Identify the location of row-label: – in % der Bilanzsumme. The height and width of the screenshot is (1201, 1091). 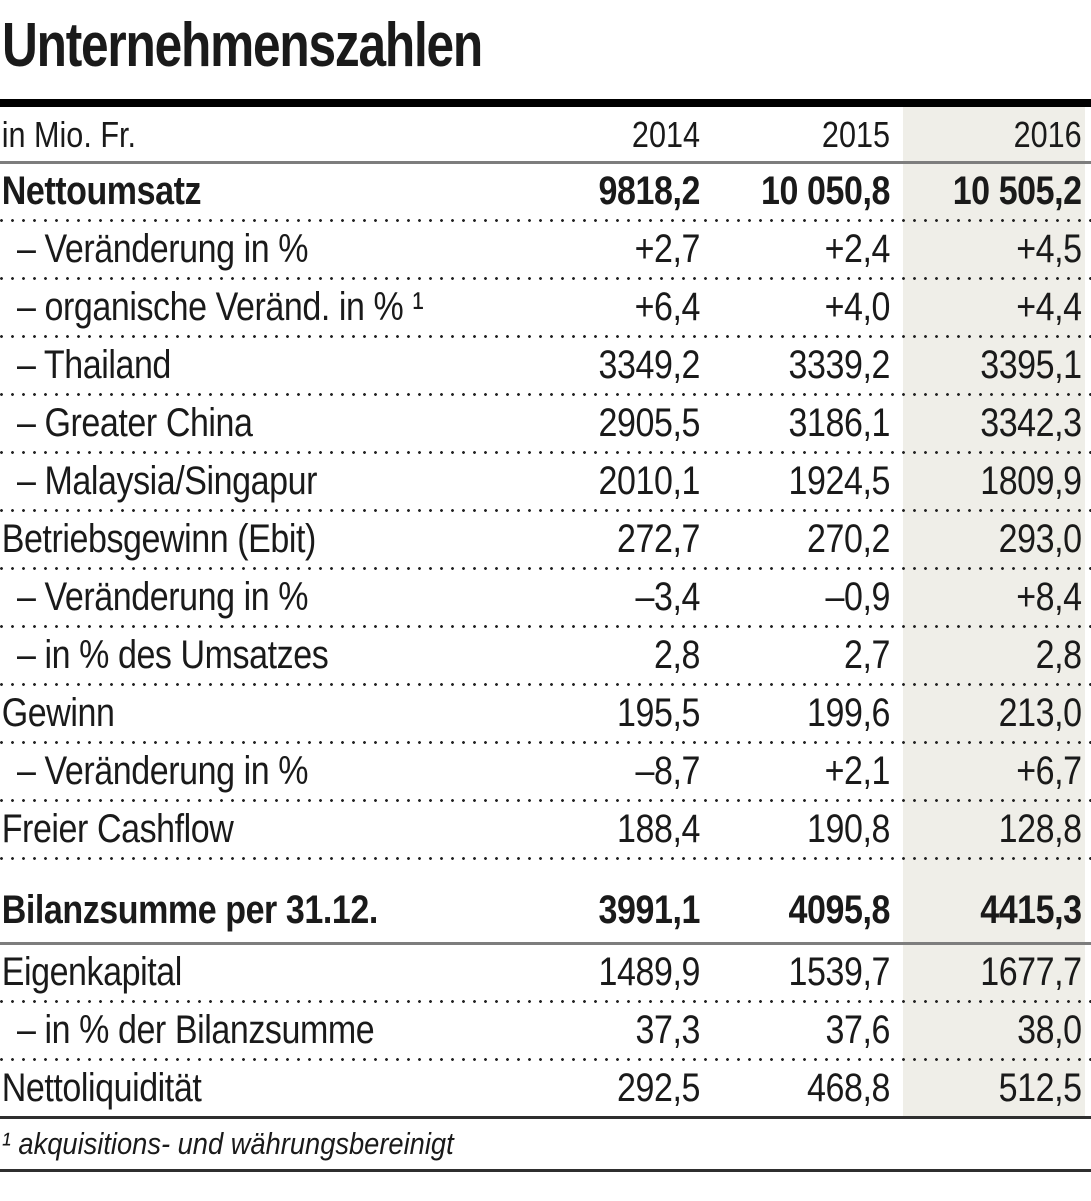
(196, 1030).